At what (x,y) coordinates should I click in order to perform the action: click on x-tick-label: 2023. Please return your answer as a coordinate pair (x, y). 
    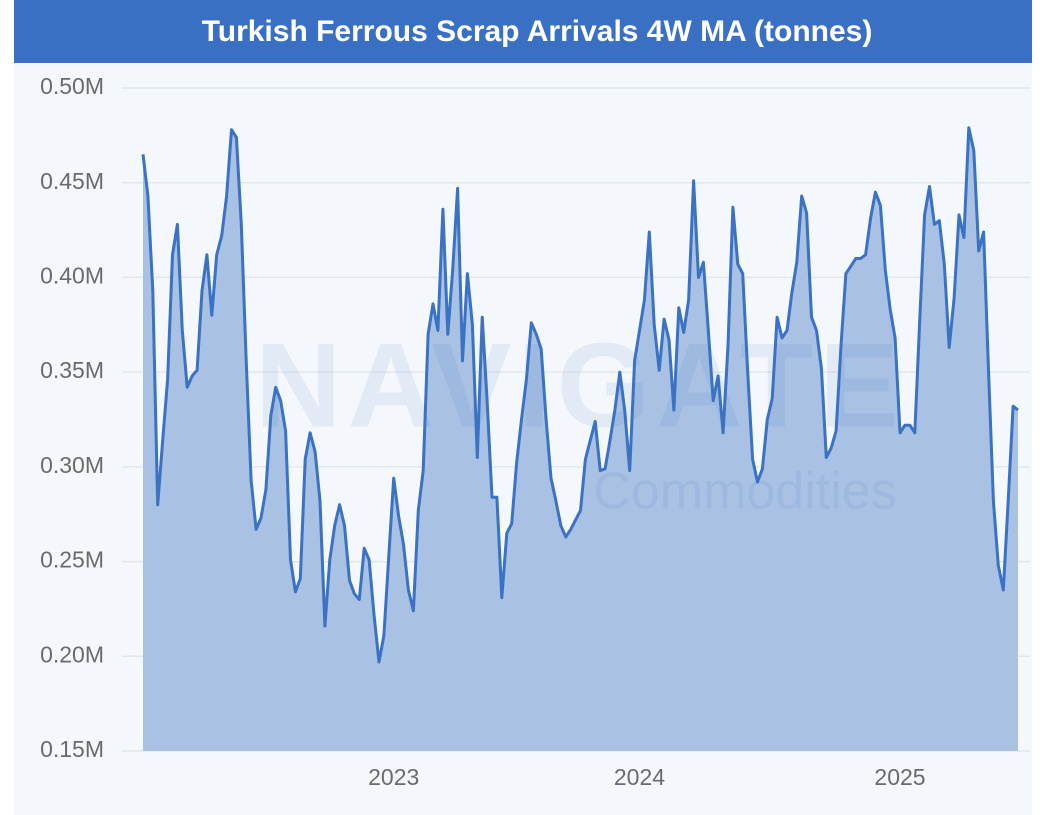
    Looking at the image, I should click on (393, 777).